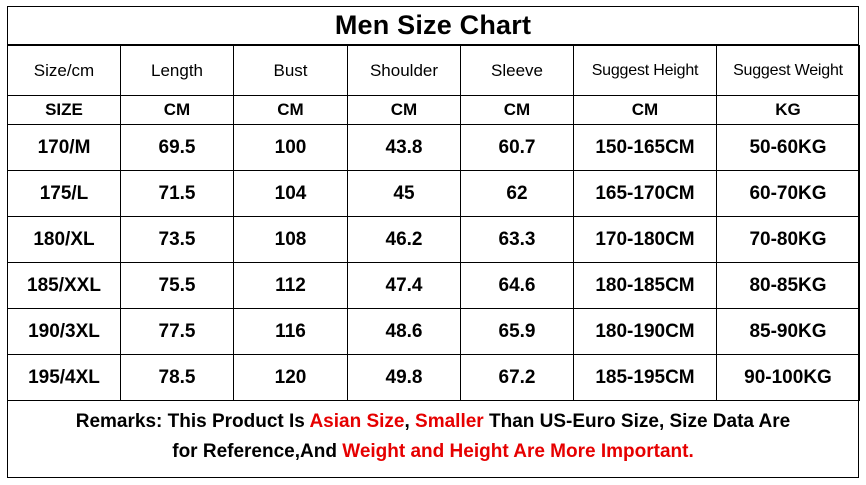 This screenshot has height=485, width=866. Describe the element at coordinates (404, 147) in the screenshot. I see `shoulder-cell: 43.8` at that location.